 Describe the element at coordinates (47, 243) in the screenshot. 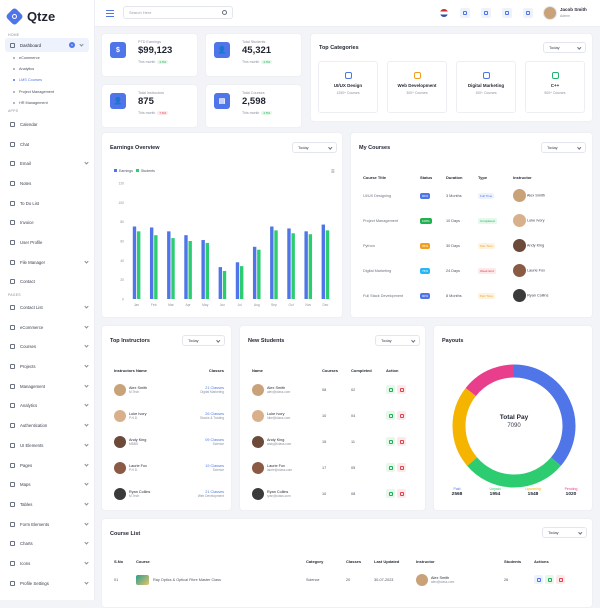

I see `sidebar-item-user-profile: User Profile` at that location.